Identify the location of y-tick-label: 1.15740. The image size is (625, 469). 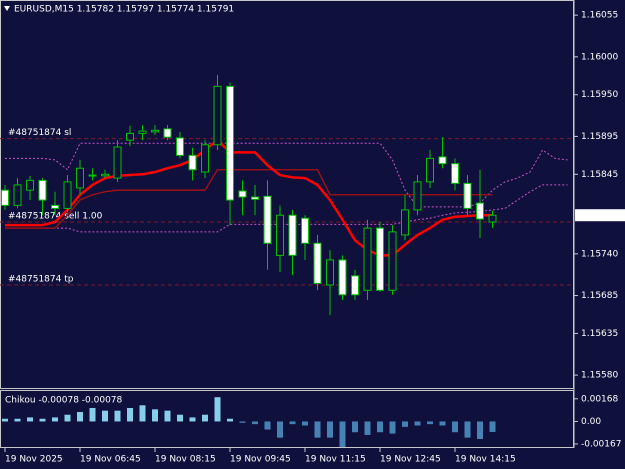
(599, 254).